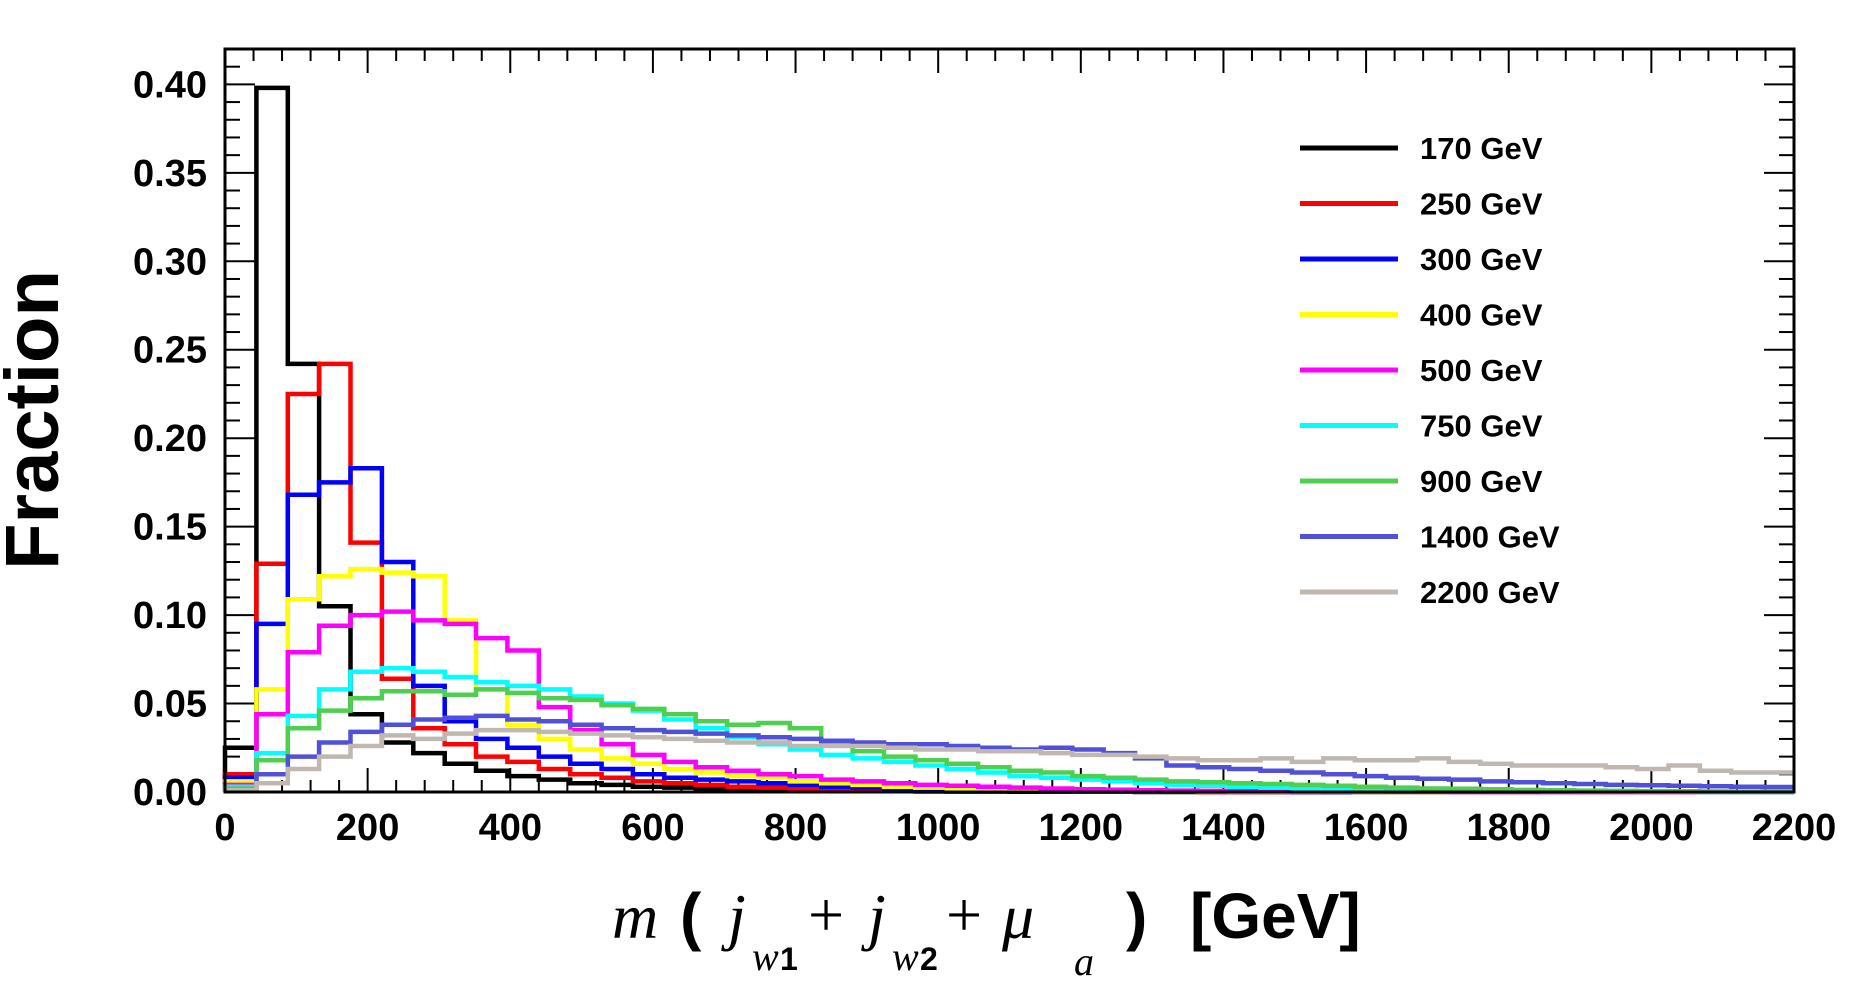  What do you see at coordinates (1794, 828) in the screenshot?
I see `x-tick-label: 2200` at bounding box center [1794, 828].